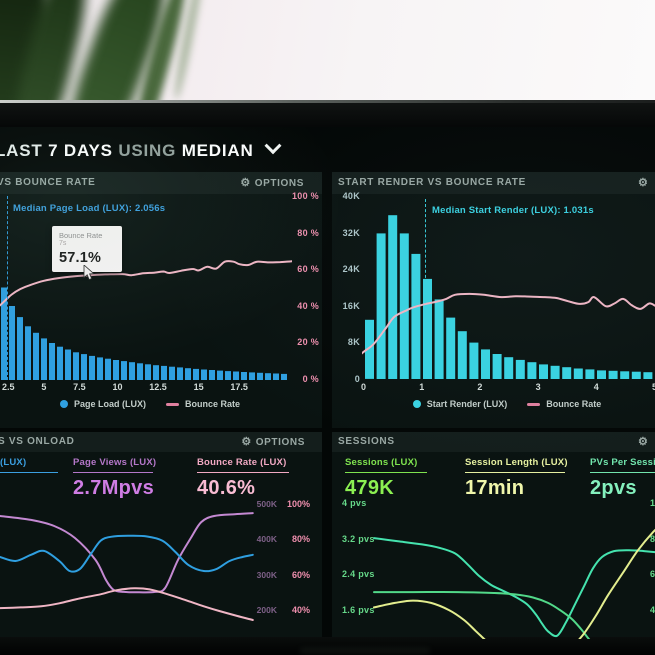 The width and height of the screenshot is (655, 655). Describe the element at coordinates (366, 441) in the screenshot. I see `panel-title: SESSIONS` at that location.